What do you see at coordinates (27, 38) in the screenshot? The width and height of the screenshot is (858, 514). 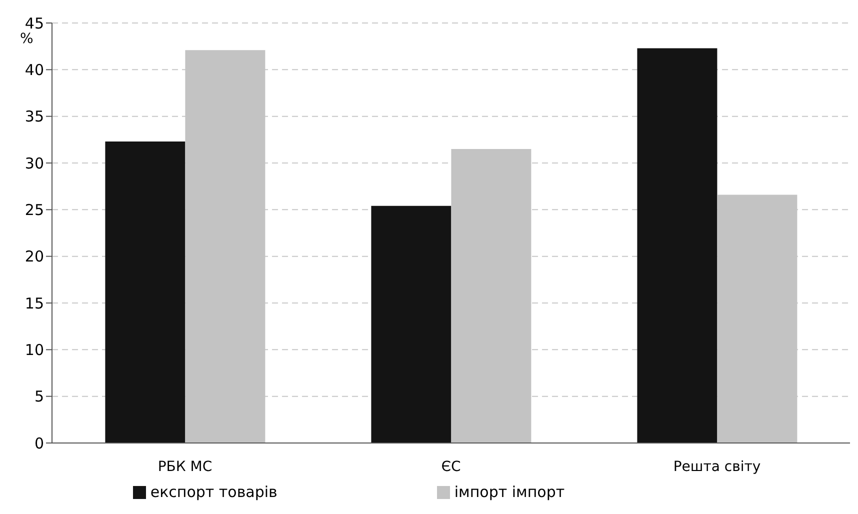 I see `y-axis-title: %` at bounding box center [27, 38].